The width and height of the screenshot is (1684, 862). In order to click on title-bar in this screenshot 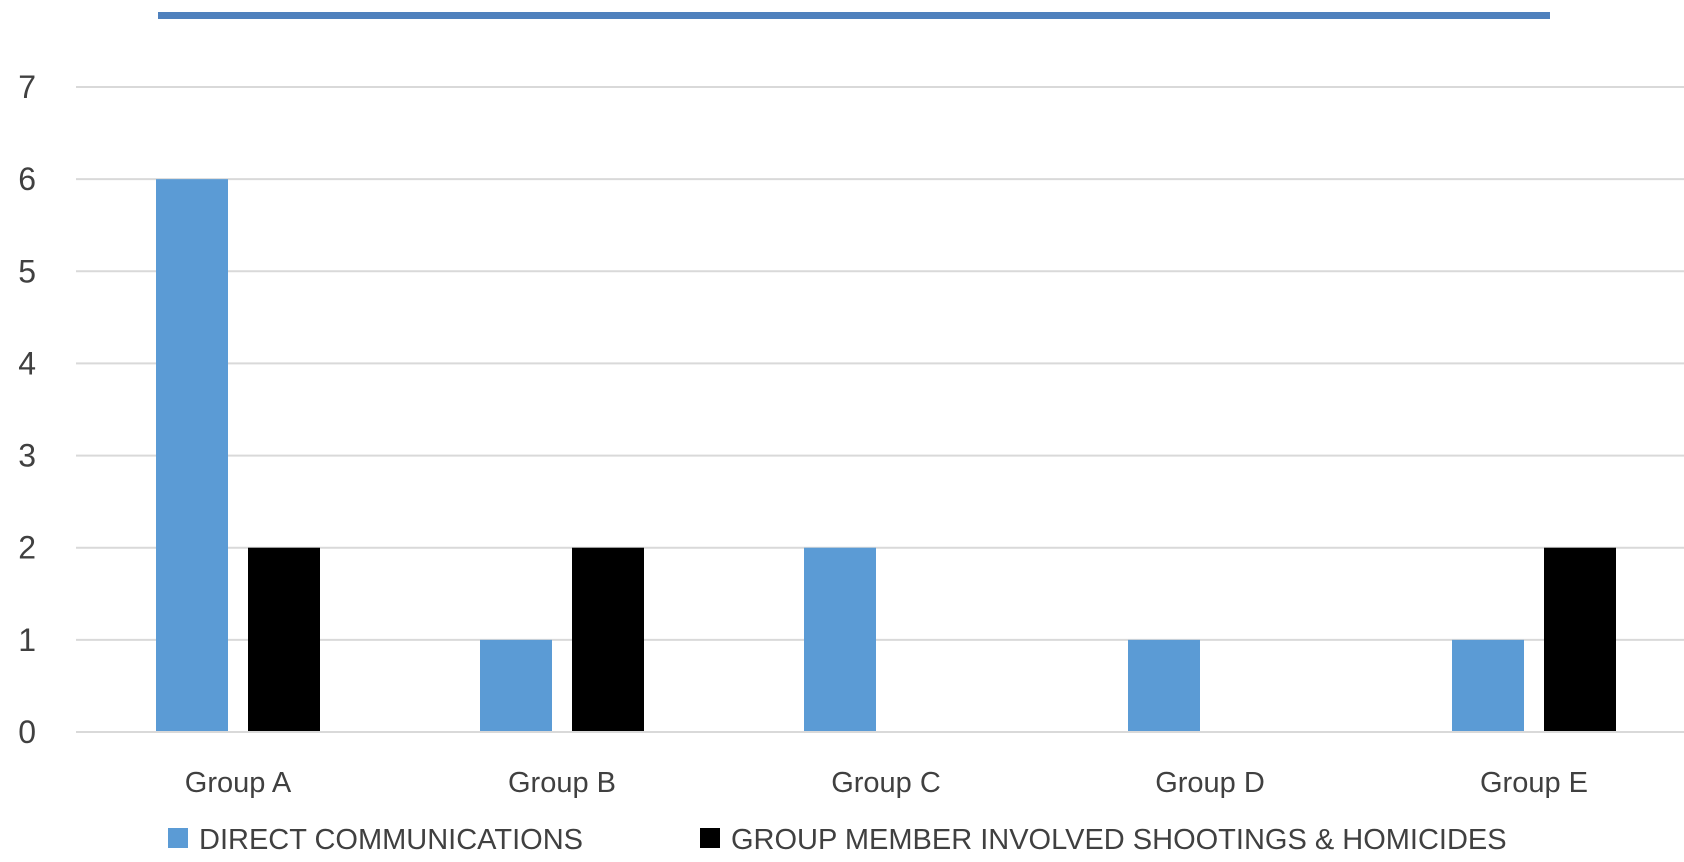, I will do `click(854, 15)`.